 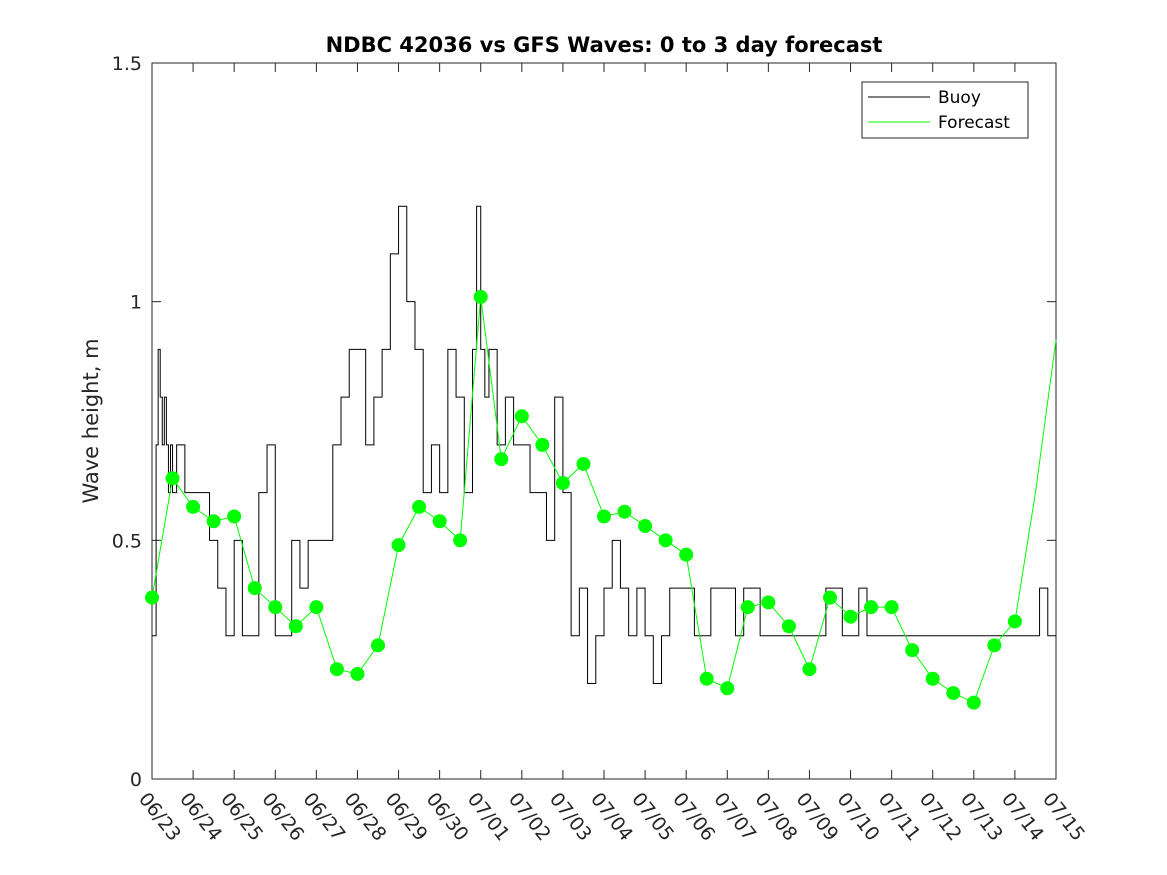 I want to click on y-tick-label: 1.5, so click(x=127, y=64).